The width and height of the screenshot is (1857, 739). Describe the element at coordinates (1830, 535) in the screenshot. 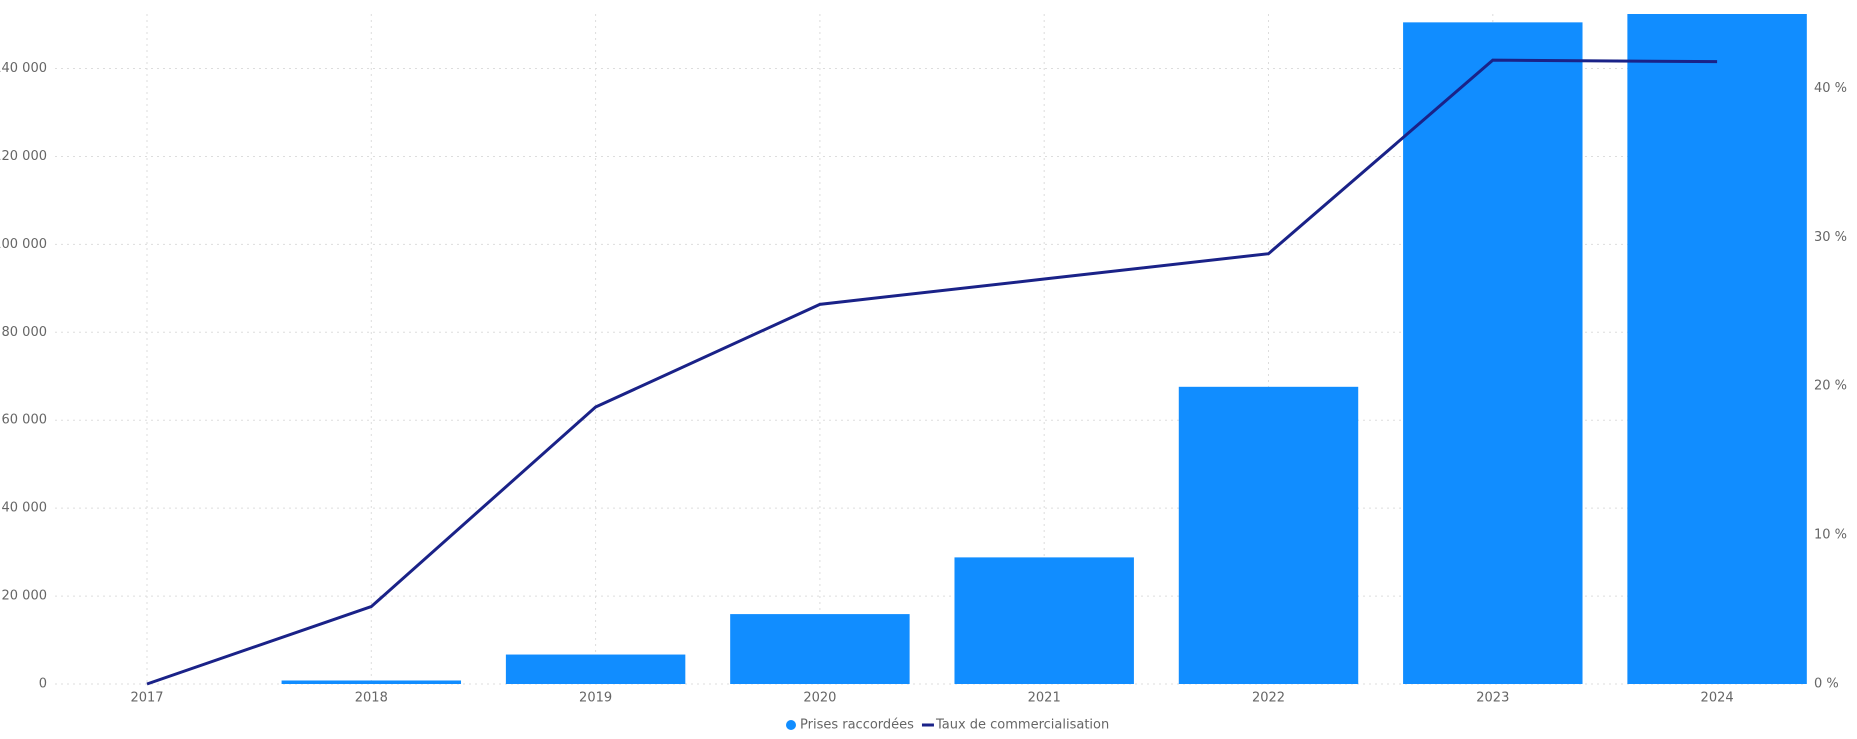

I see `y2-tick-label: 10 %` at that location.